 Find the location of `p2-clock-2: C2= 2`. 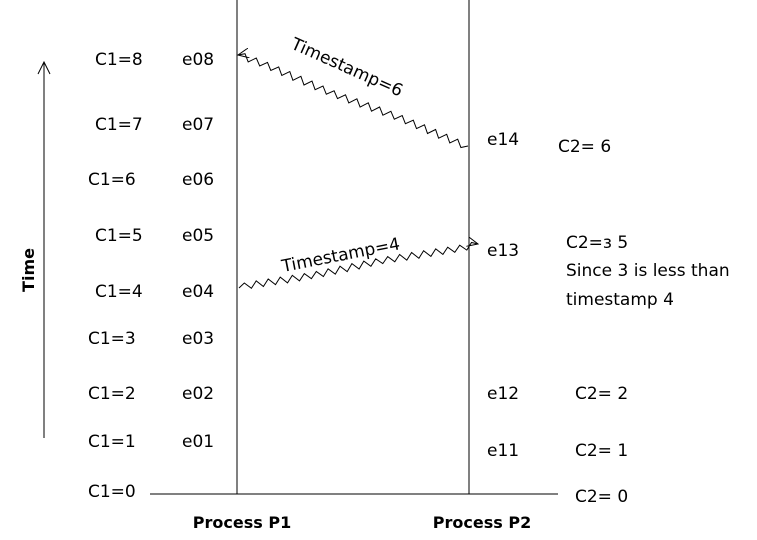

p2-clock-2: C2= 2 is located at coordinates (601, 394).